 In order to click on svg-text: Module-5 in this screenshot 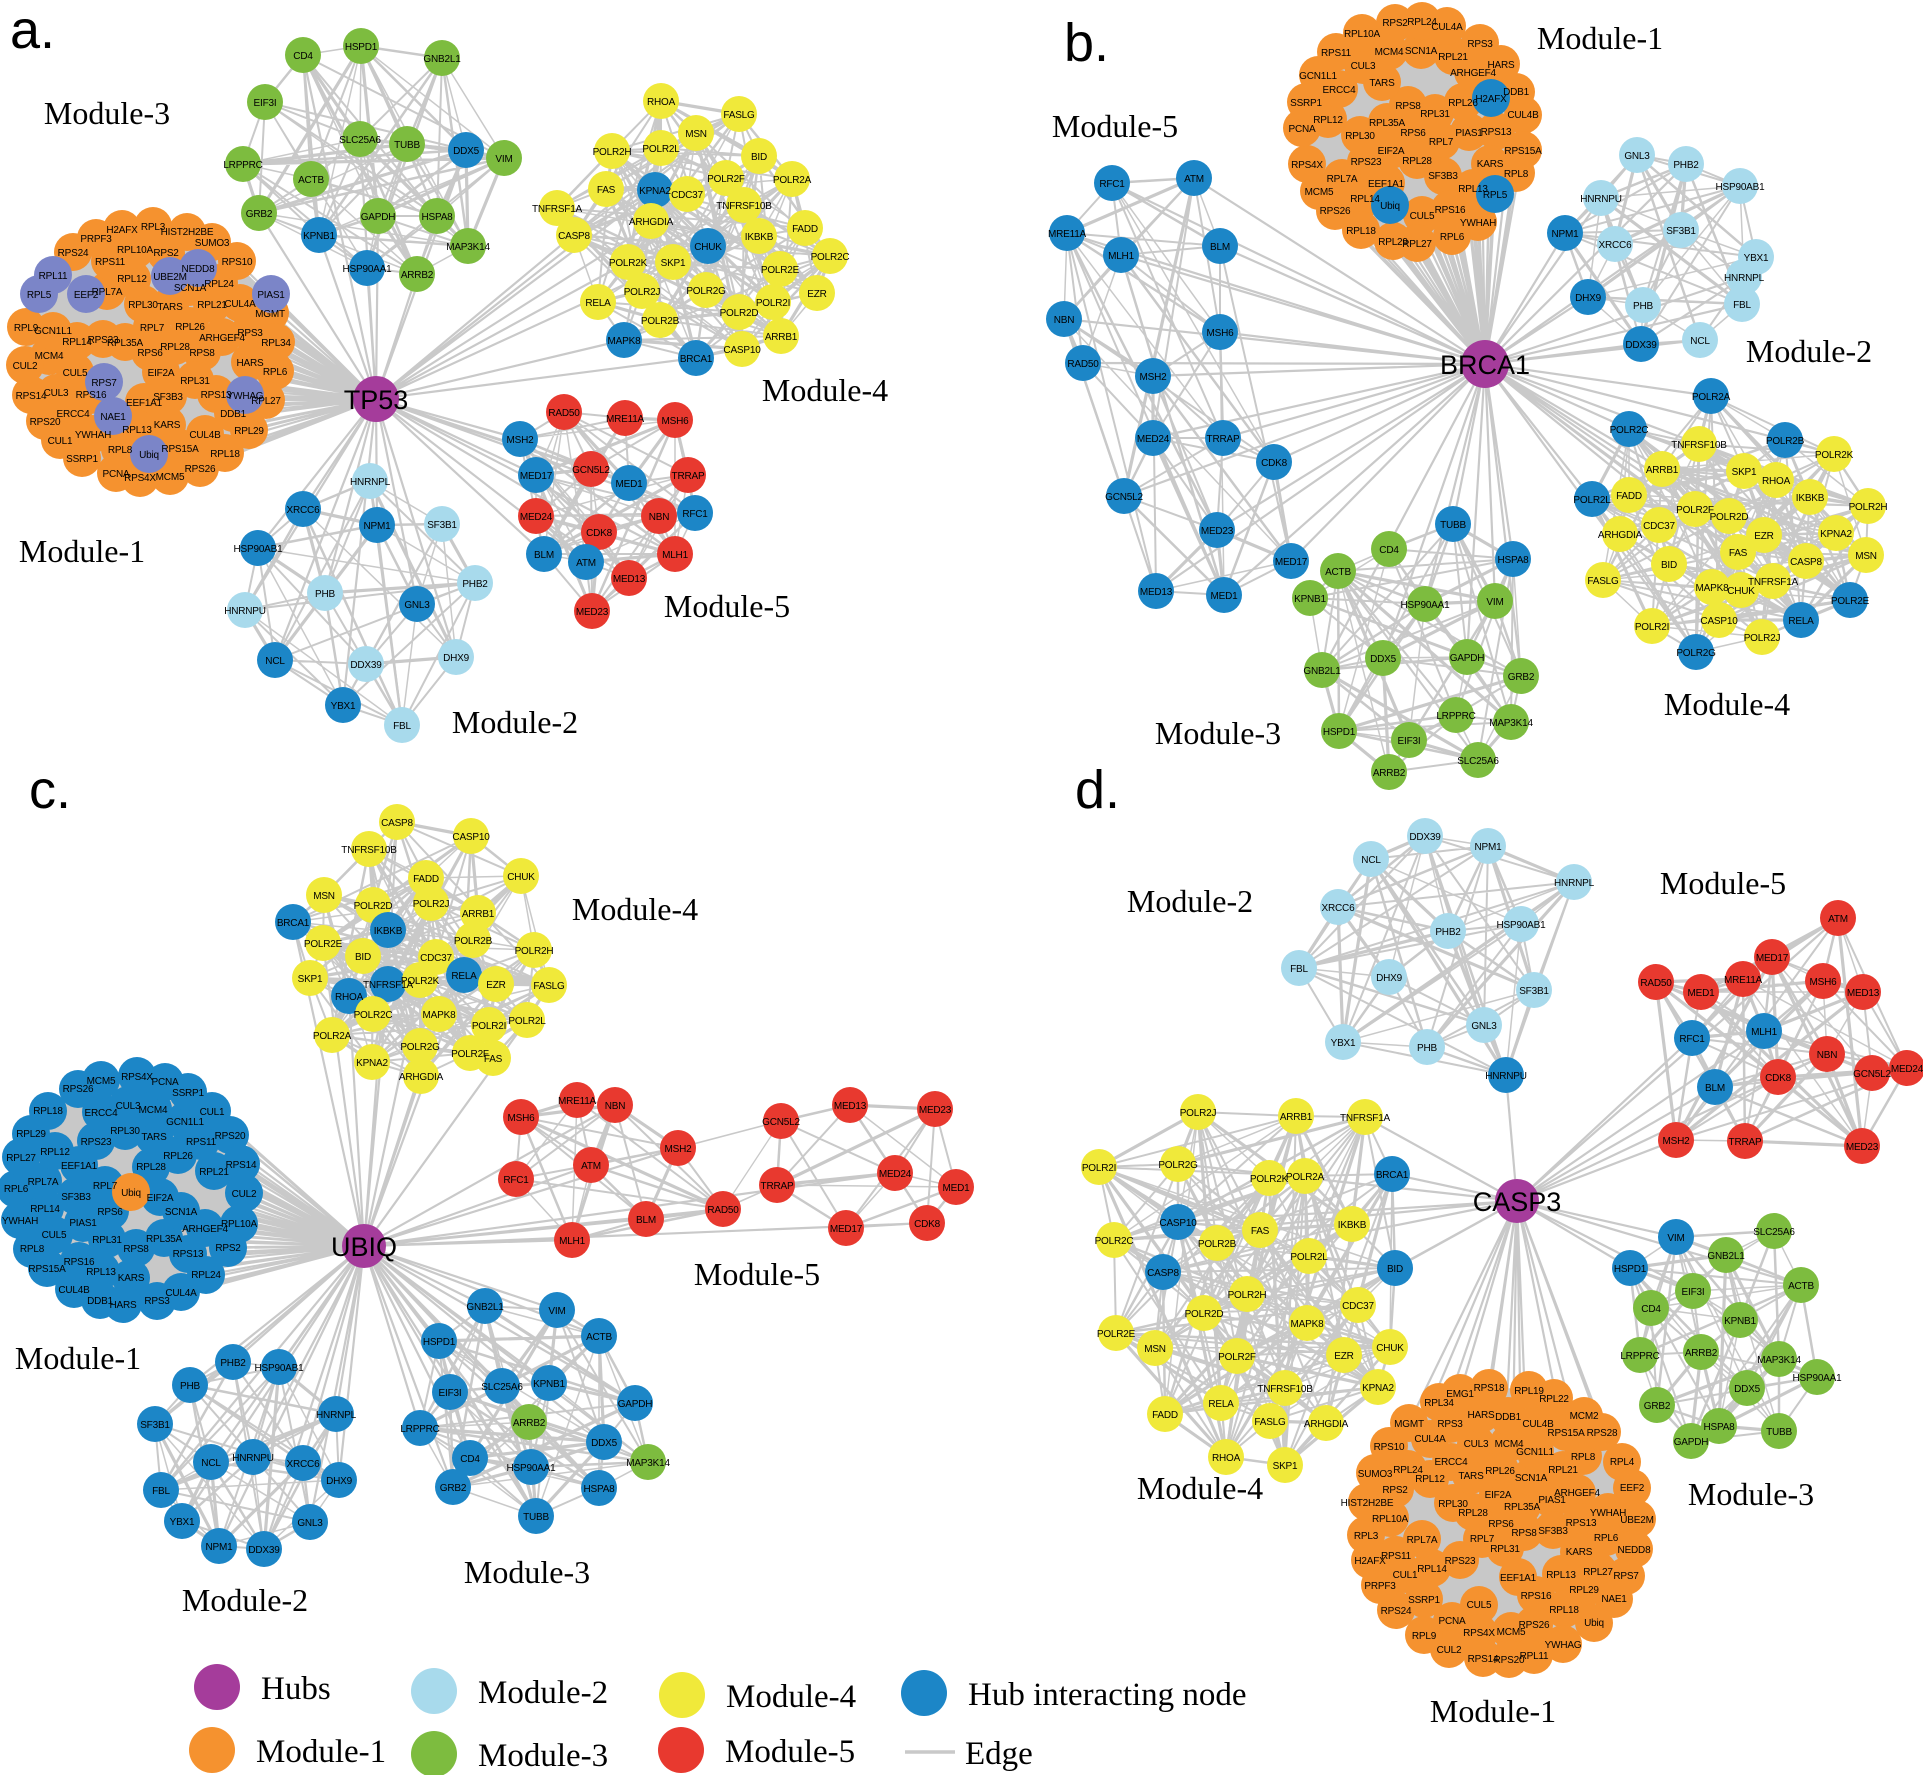, I will do `click(757, 1274)`.